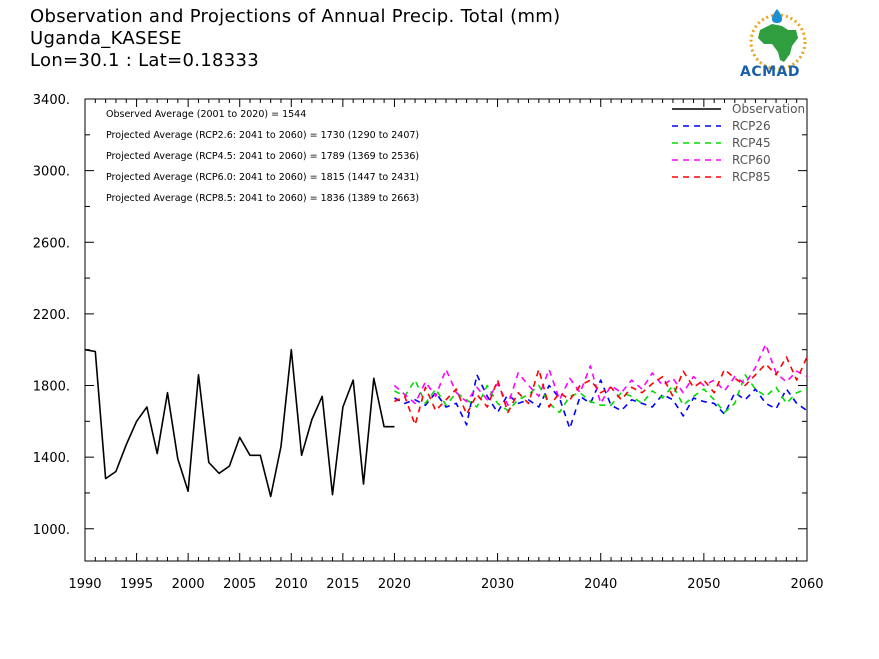  Describe the element at coordinates (751, 177) in the screenshot. I see `legend-label-rcp85: RCP85` at that location.